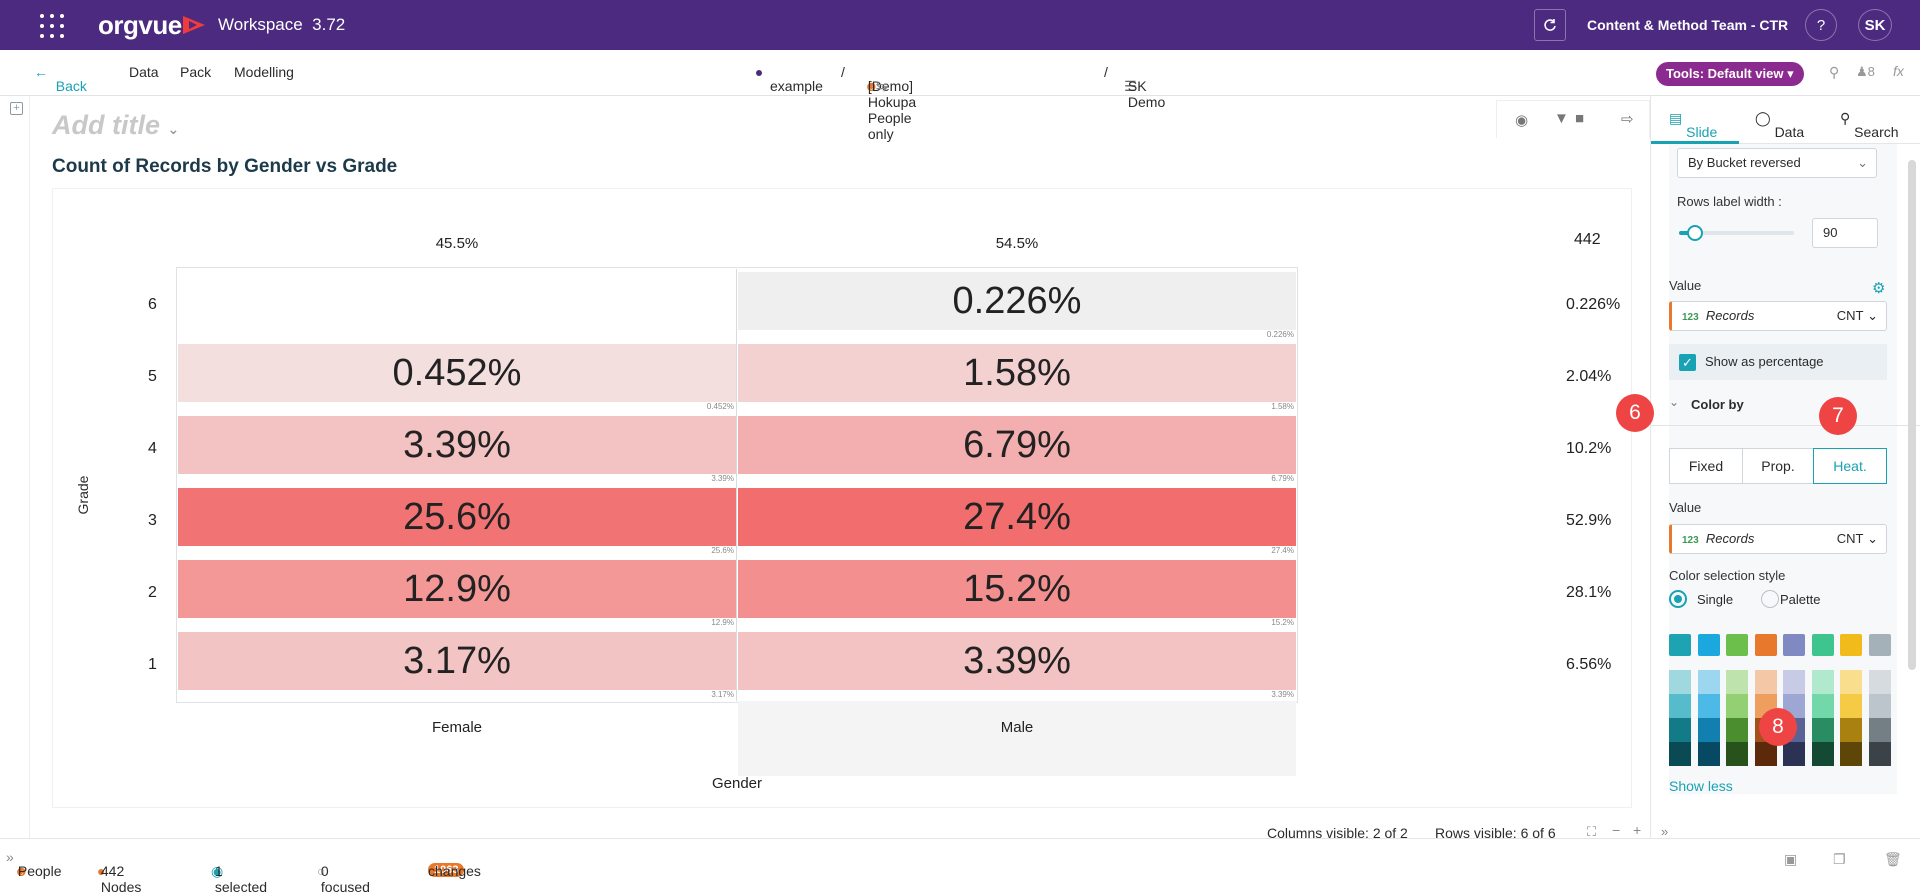 This screenshot has width=1920, height=895. What do you see at coordinates (1637, 830) in the screenshot?
I see `zoom-in-icon: +` at bounding box center [1637, 830].